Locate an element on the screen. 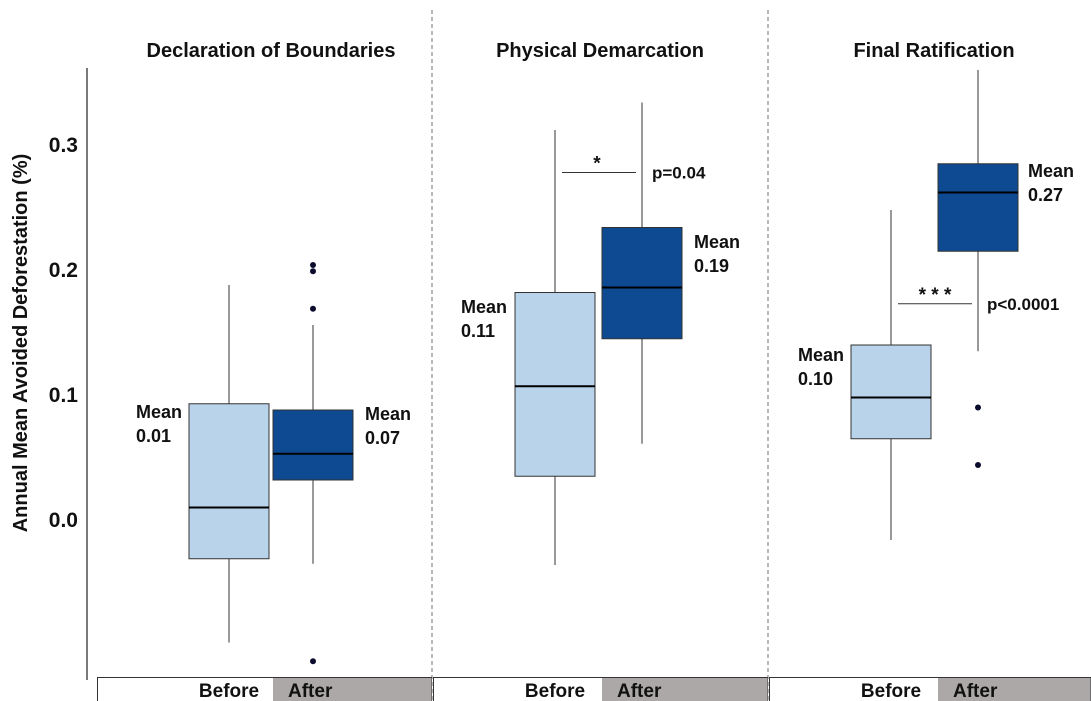 The image size is (1091, 701). mean-value: 0.07 is located at coordinates (382, 438).